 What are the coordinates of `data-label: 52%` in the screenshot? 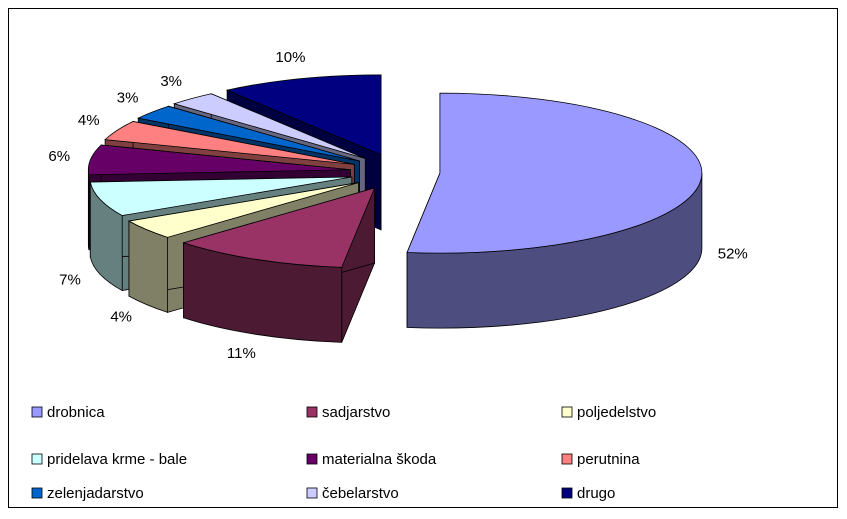 It's located at (733, 254).